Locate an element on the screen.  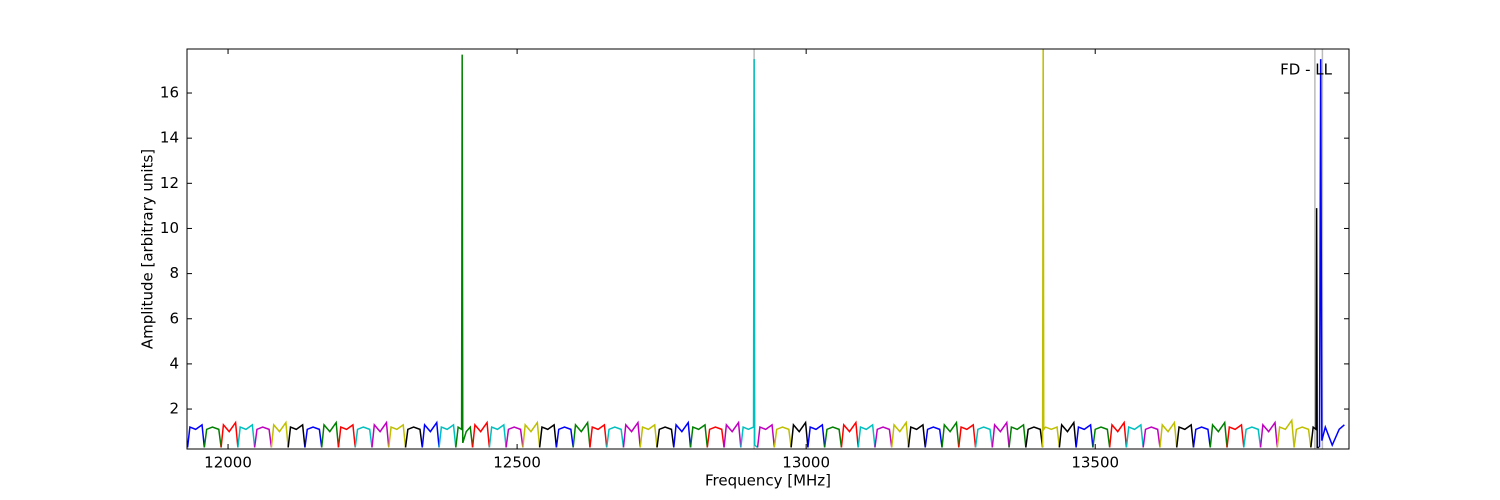
y-tick-label: 14 is located at coordinates (169, 138).